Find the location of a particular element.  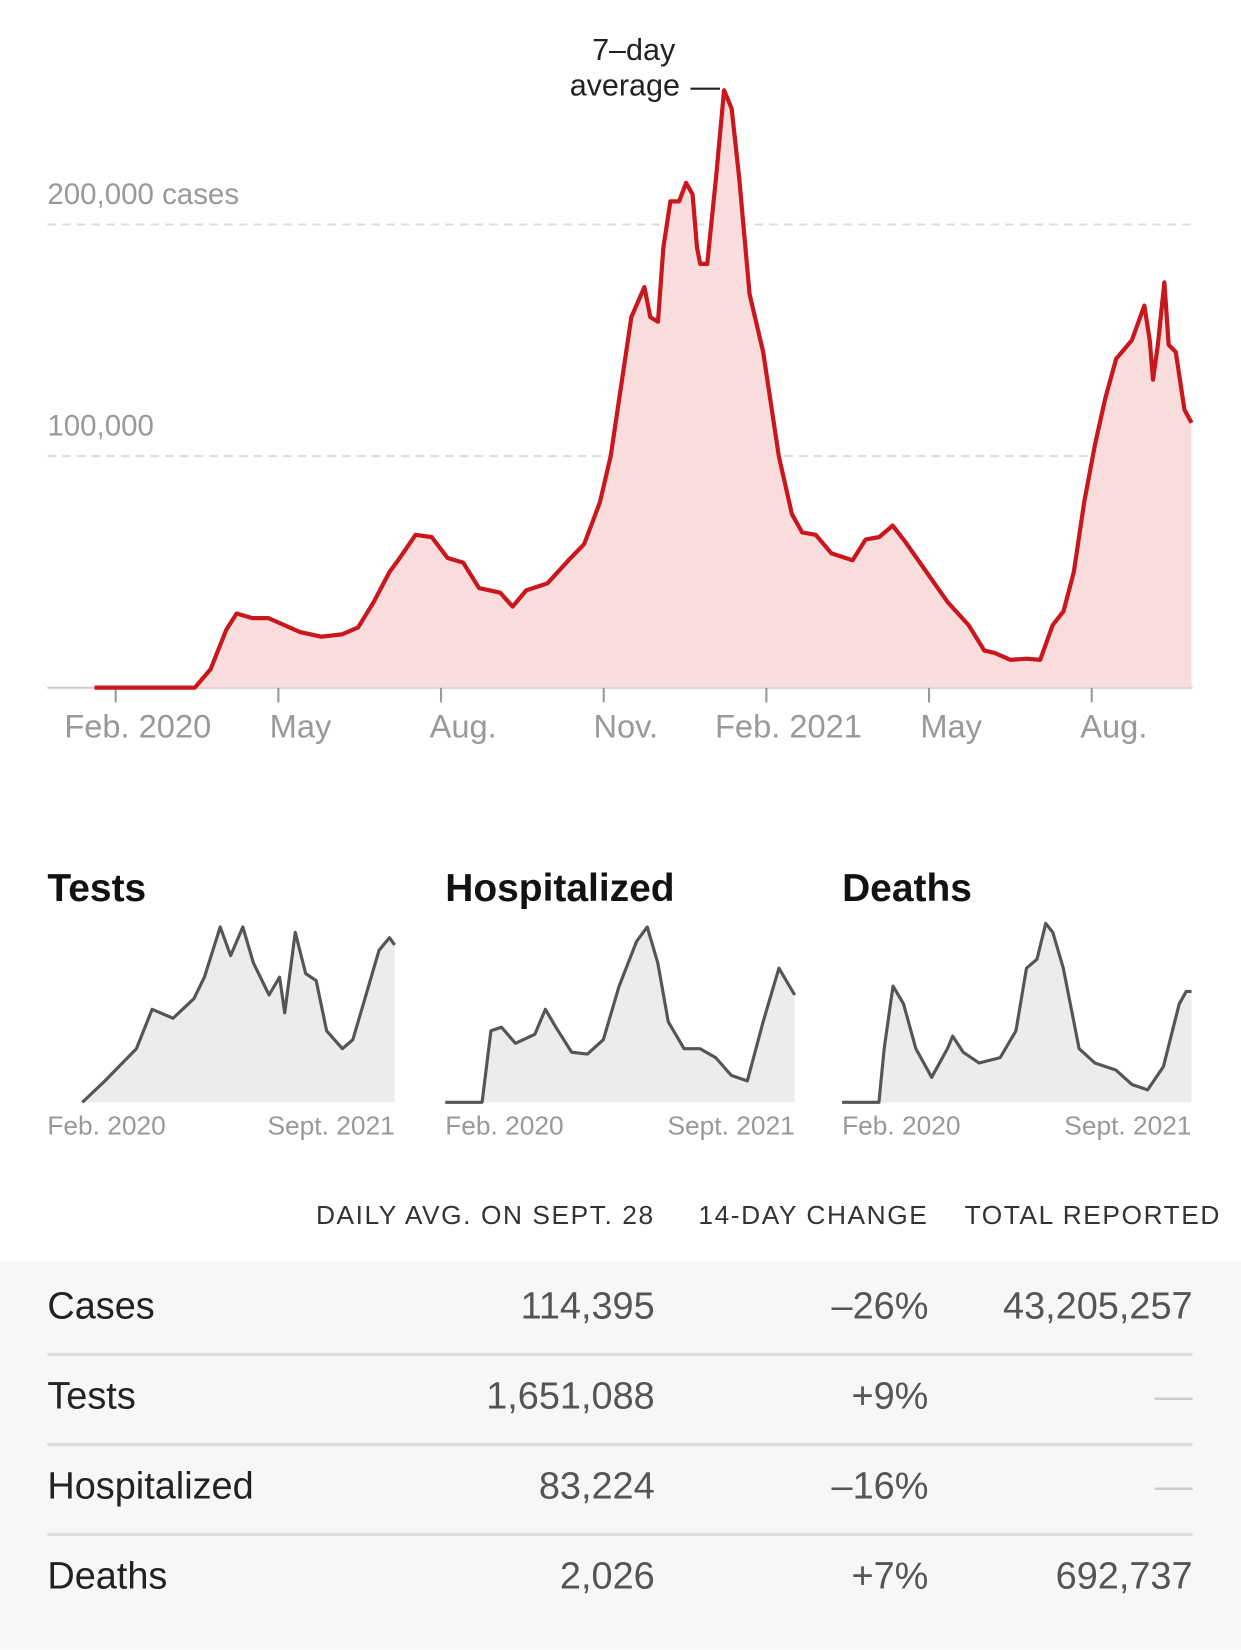

table-cell: –16% is located at coordinates (880, 1487).